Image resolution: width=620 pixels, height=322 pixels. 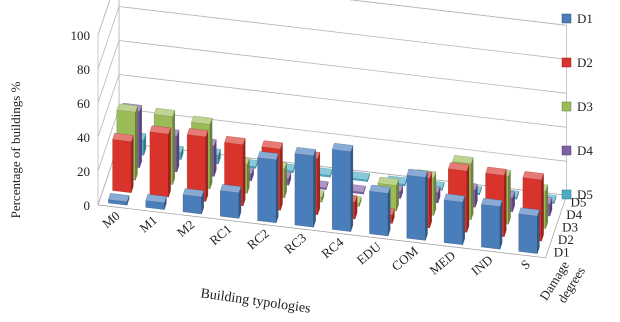 I want to click on legend-label: D4, so click(x=585, y=150).